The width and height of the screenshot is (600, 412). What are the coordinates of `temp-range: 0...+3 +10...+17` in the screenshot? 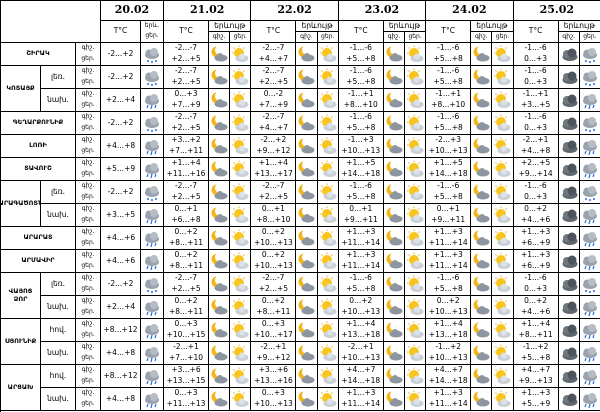 It's located at (274, 330).